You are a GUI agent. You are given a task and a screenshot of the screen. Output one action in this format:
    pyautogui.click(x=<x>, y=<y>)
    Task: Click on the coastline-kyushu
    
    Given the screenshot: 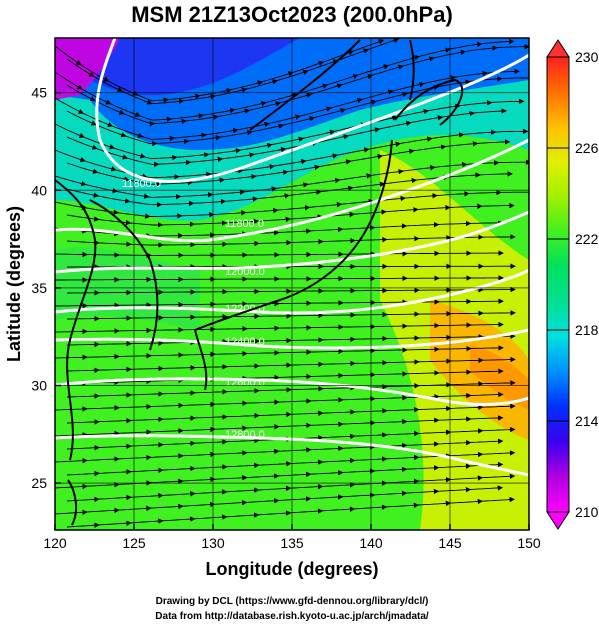 What is the action you would take?
    pyautogui.click(x=201, y=360)
    